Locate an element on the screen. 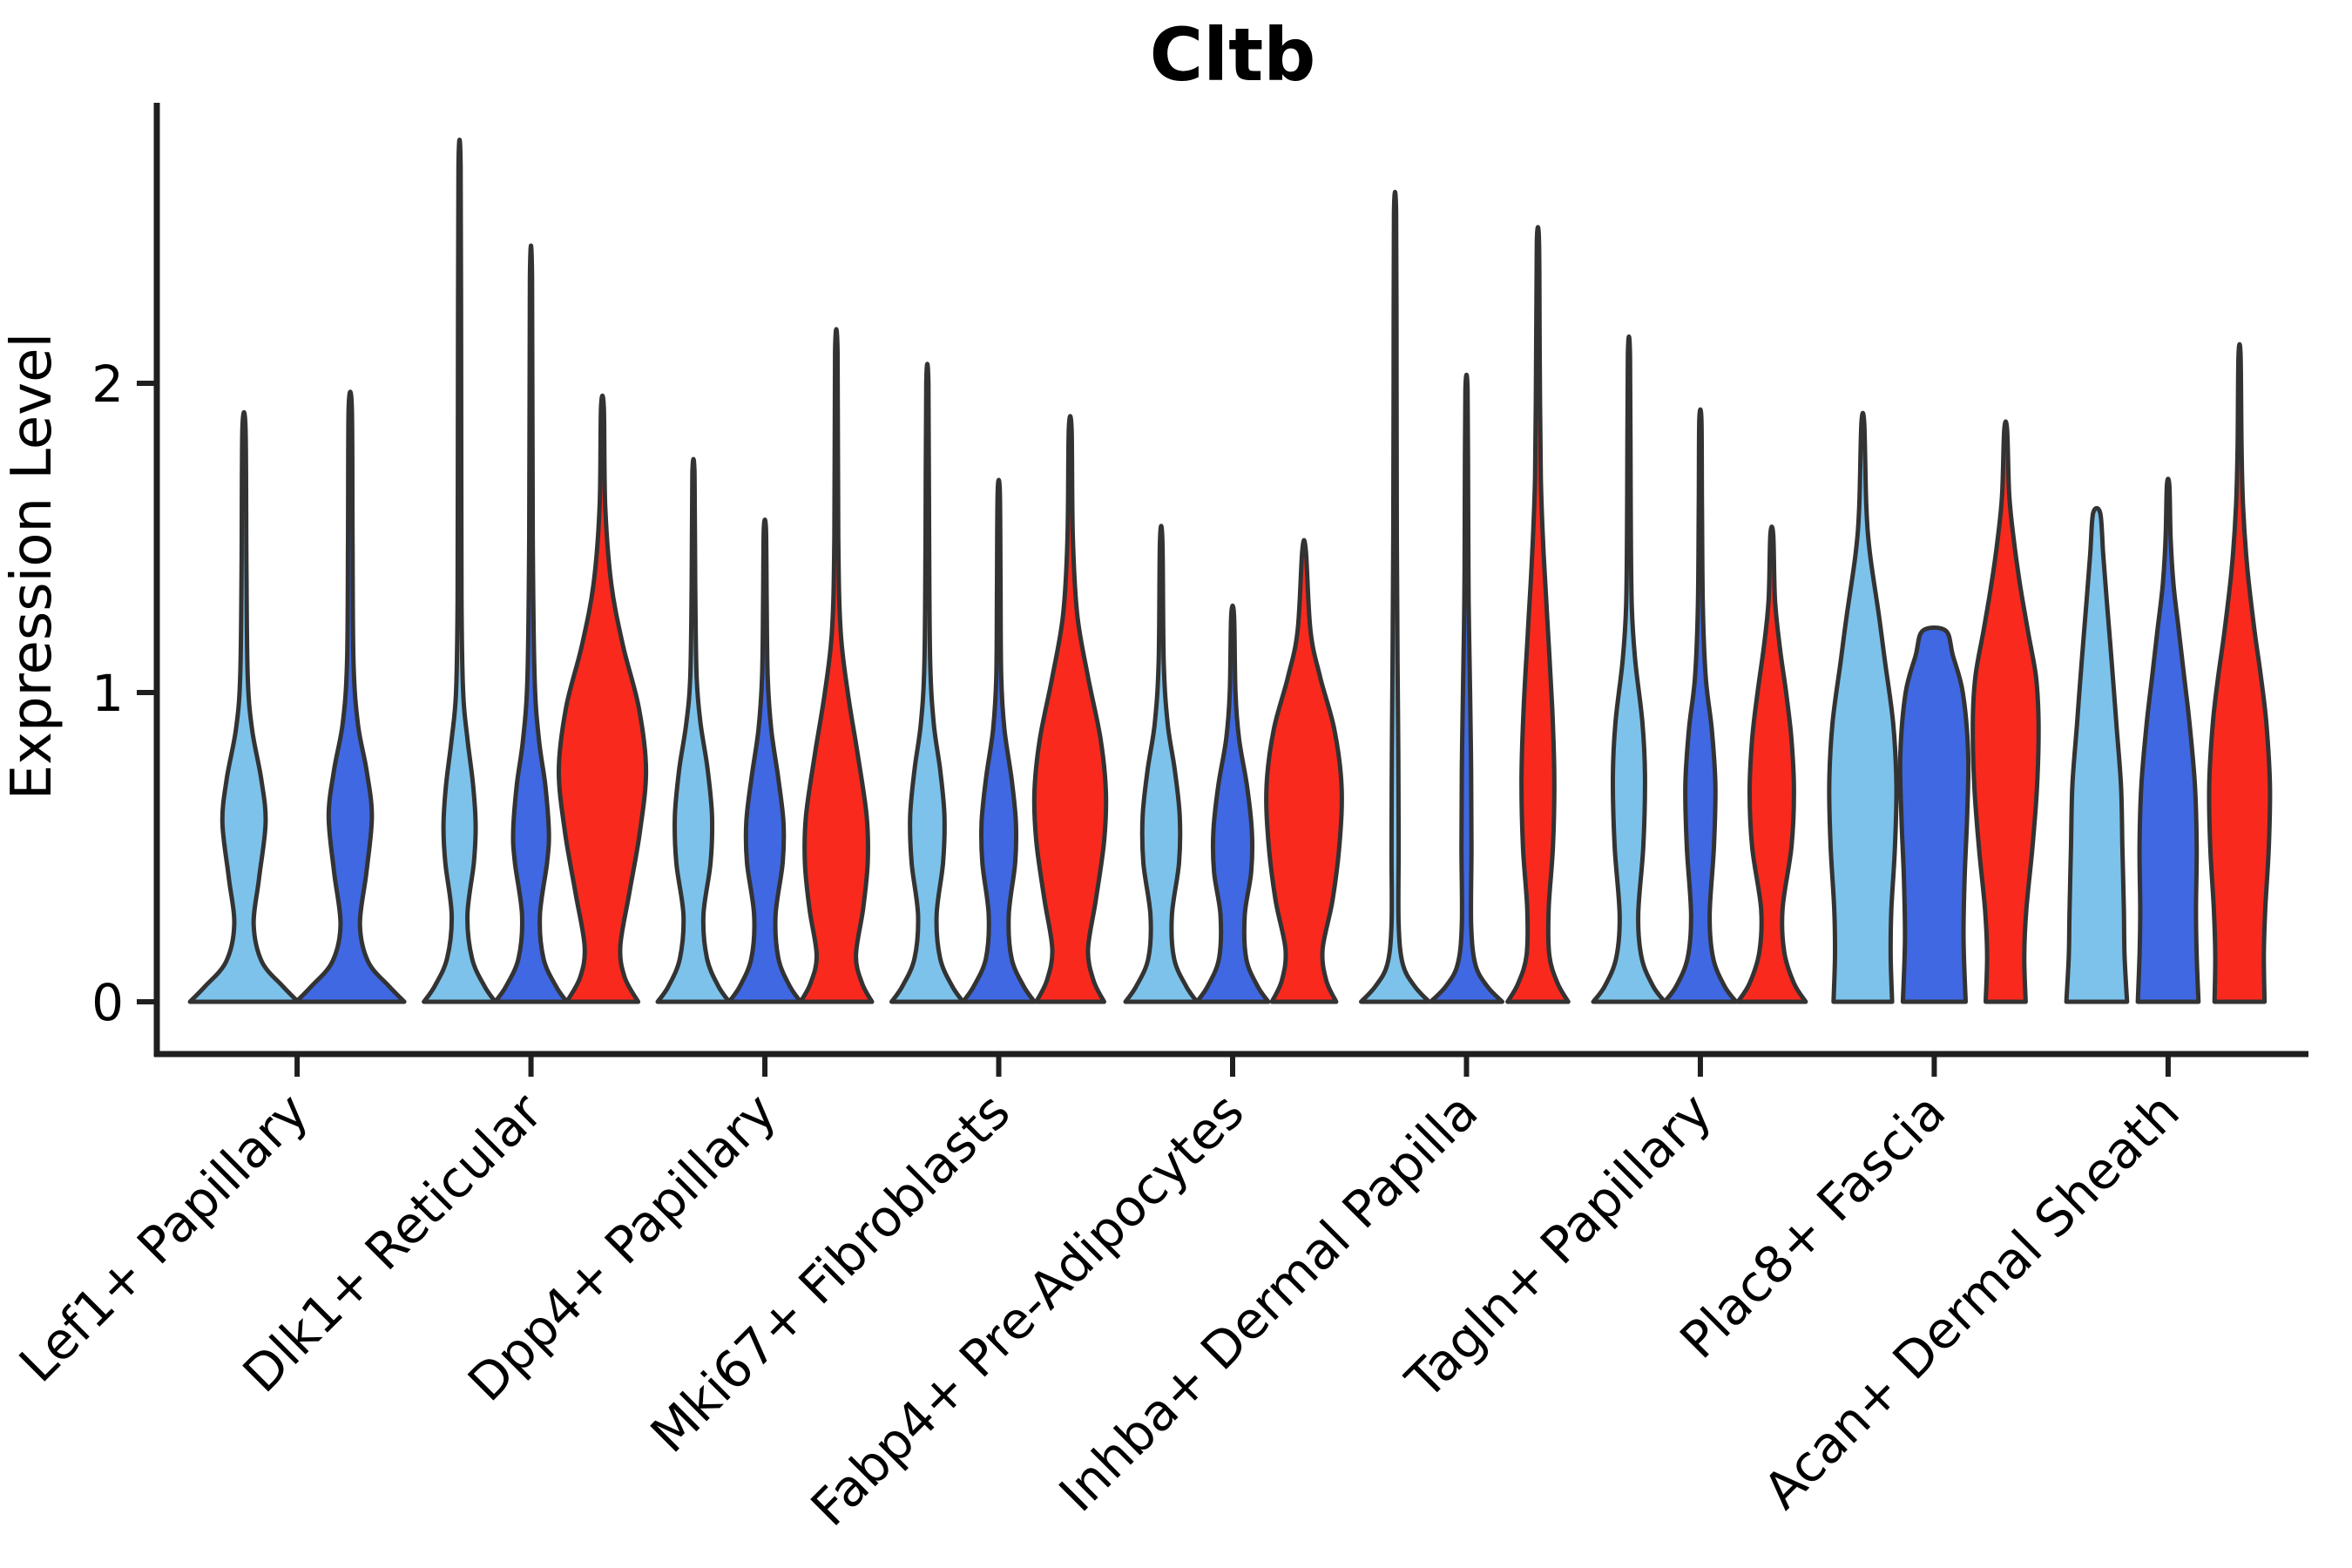  violin-red-dlk1-reticular is located at coordinates (603, 698).